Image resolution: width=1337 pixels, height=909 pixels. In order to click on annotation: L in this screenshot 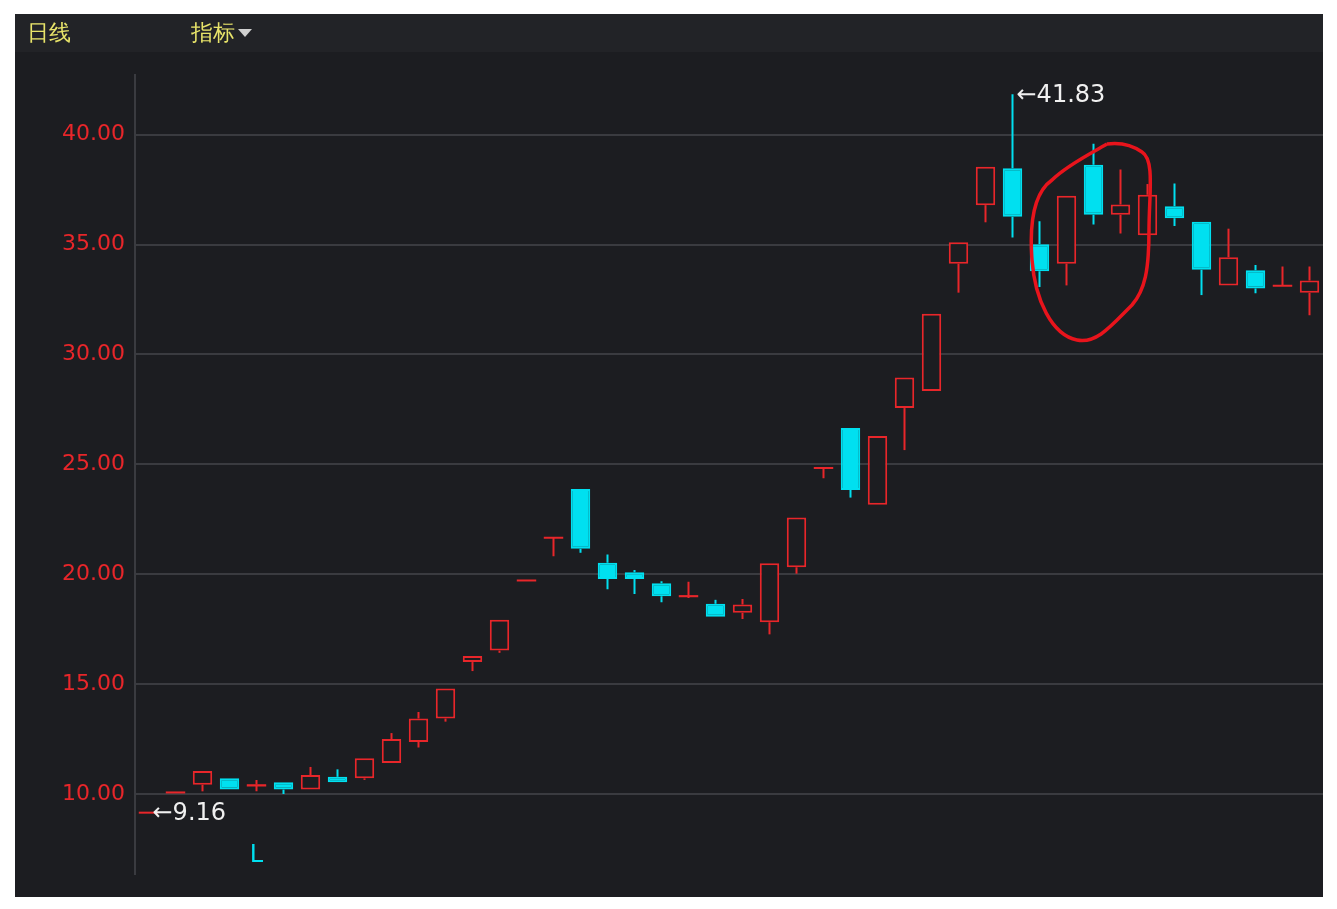, I will do `click(256, 854)`.